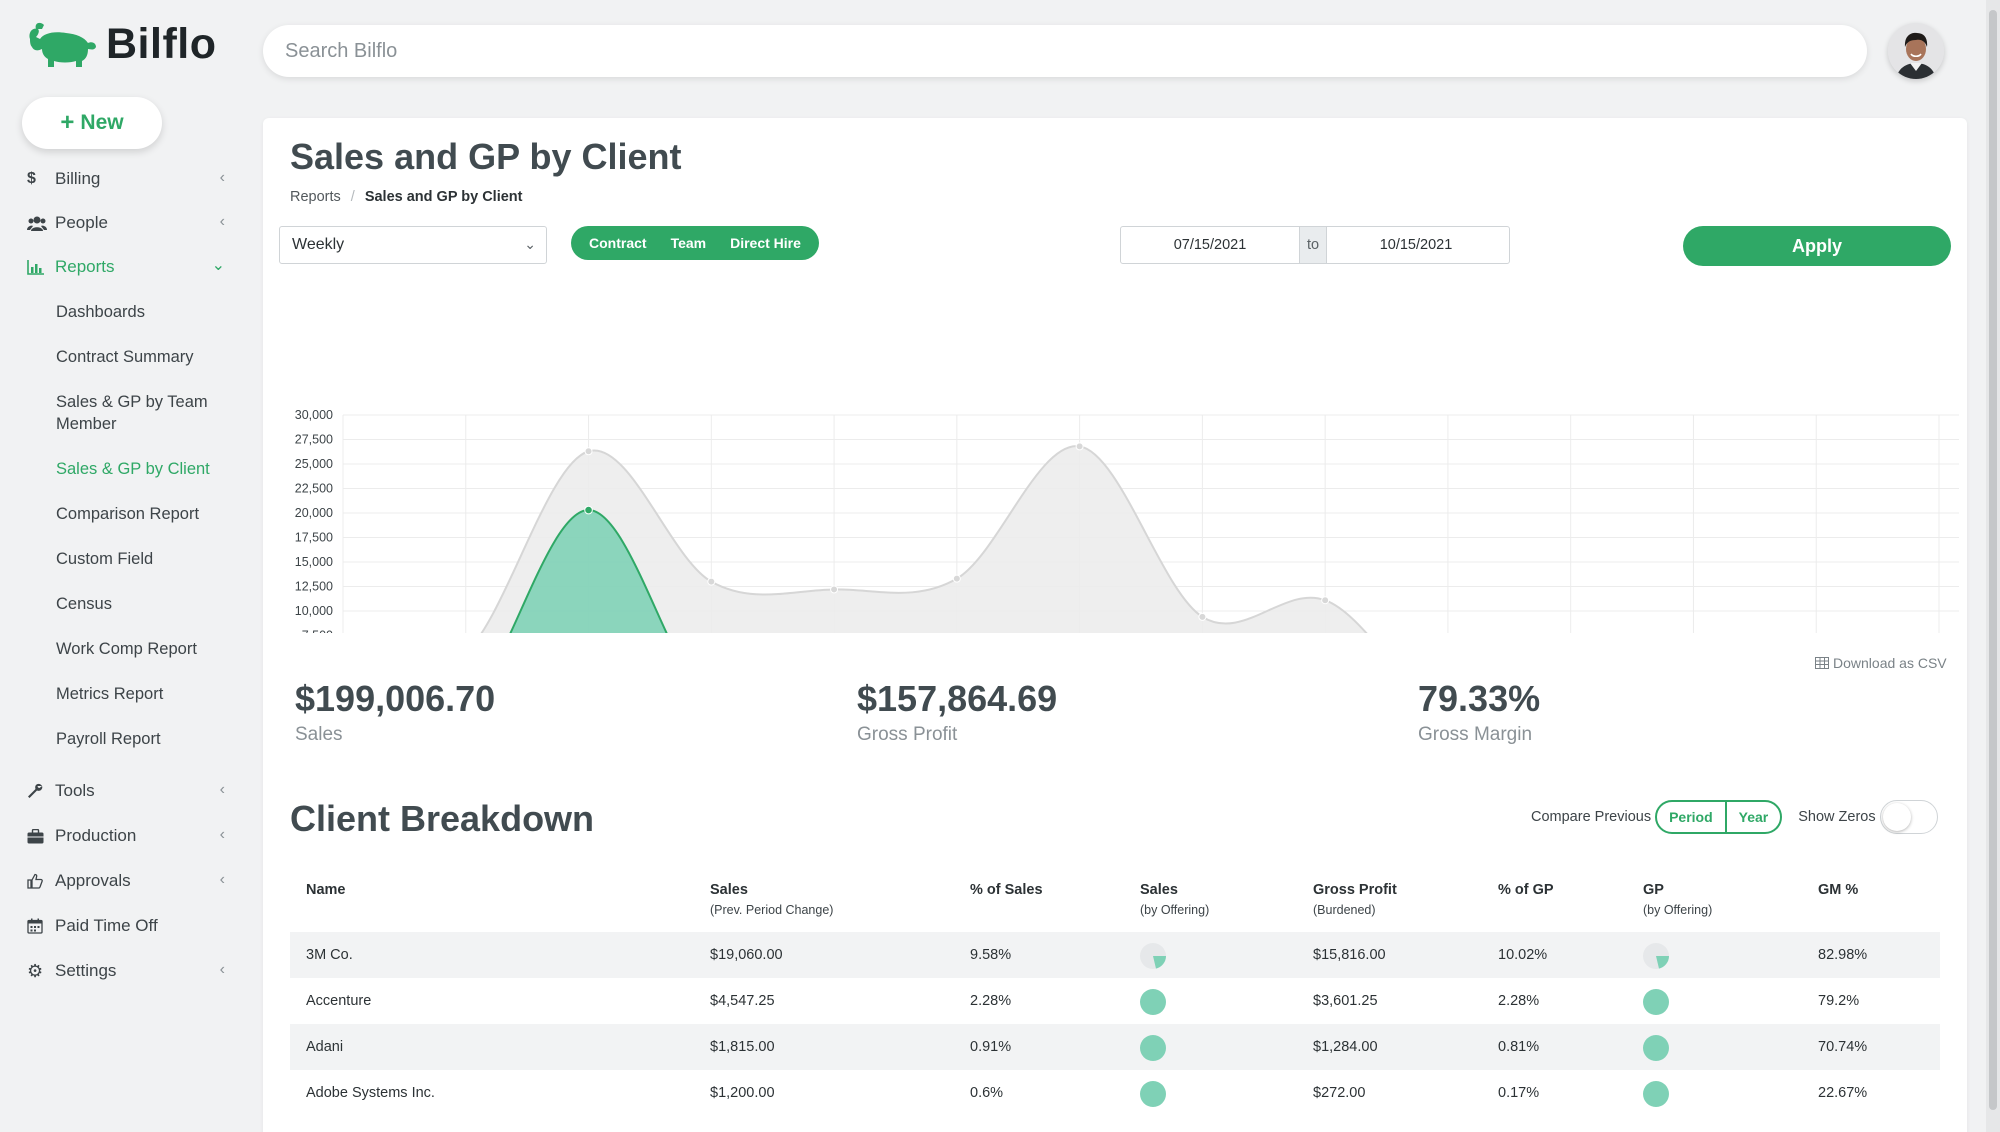  What do you see at coordinates (314, 440) in the screenshot?
I see `y-tick-label: 27,500` at bounding box center [314, 440].